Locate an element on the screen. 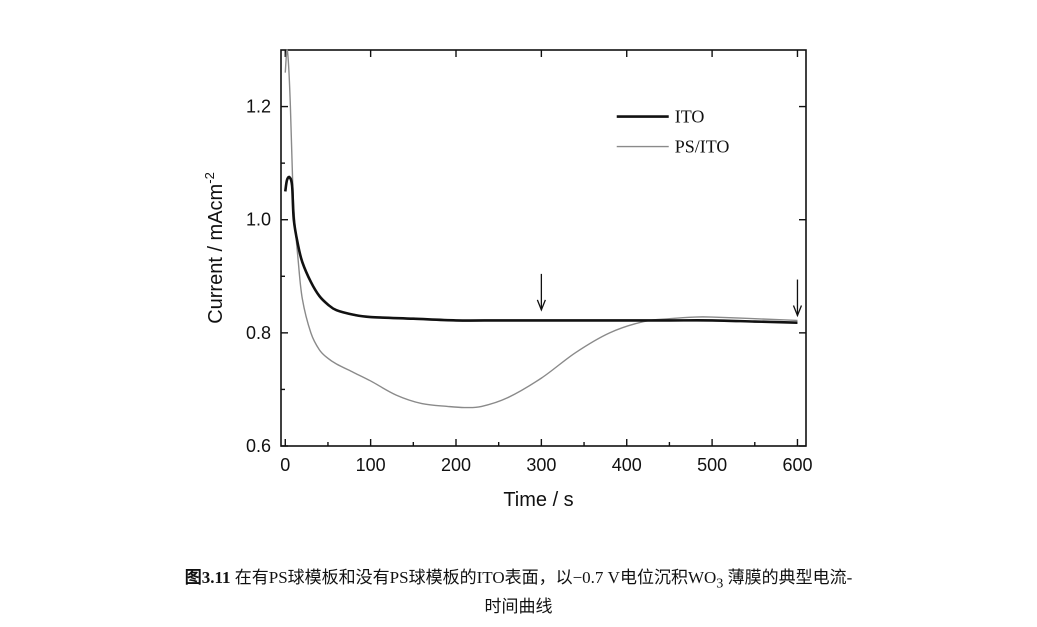 Image resolution: width=1037 pixels, height=627 pixels. y-axis-title: Current / mAcm-2 is located at coordinates (214, 248).